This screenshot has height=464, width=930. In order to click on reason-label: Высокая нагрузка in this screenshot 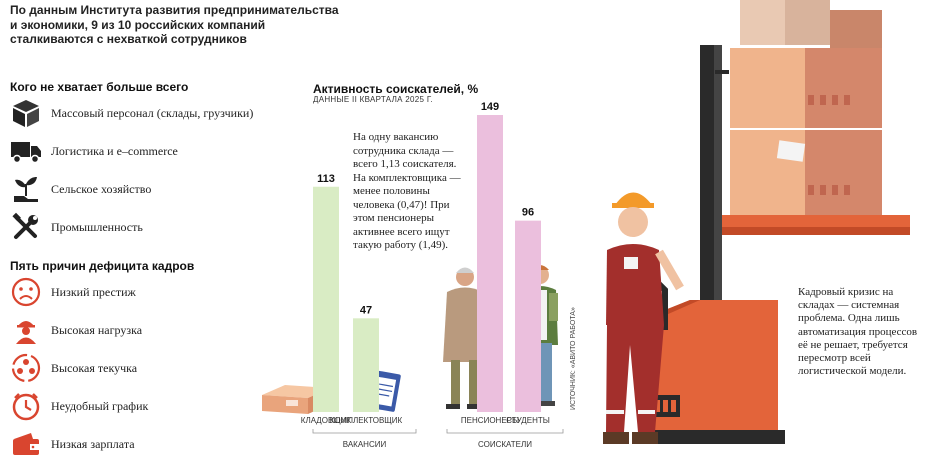, I will do `click(97, 329)`.